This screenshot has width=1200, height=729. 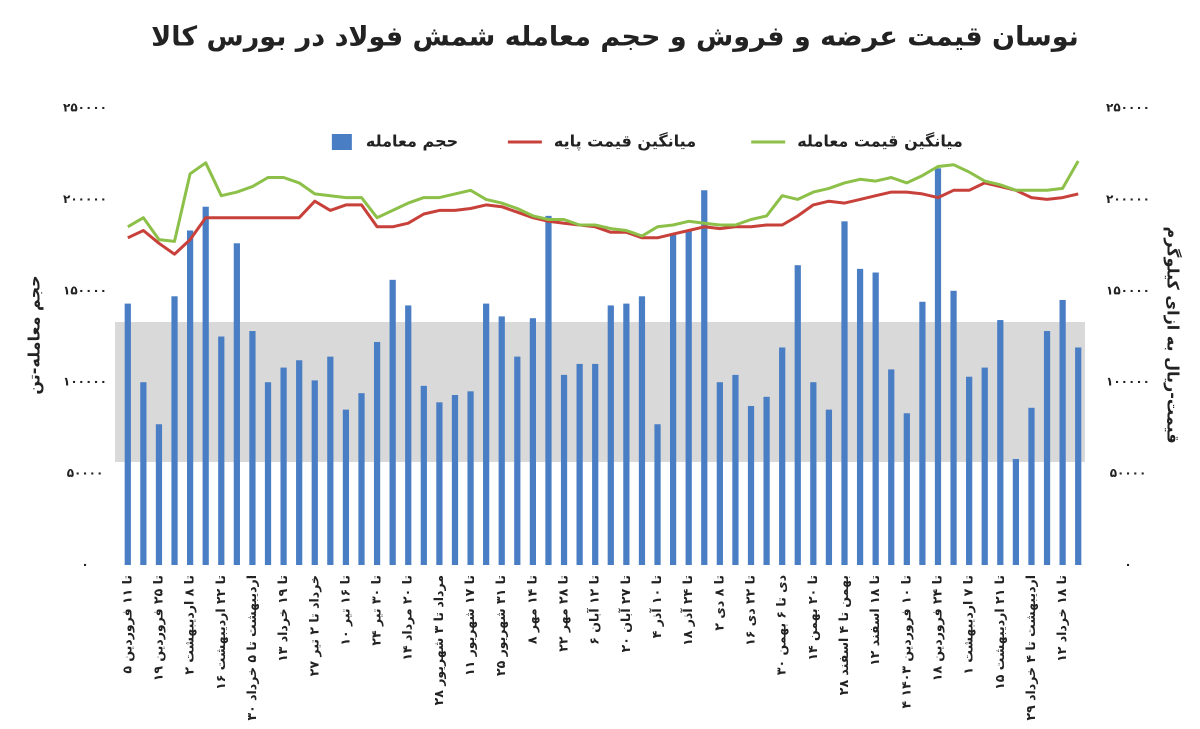 What do you see at coordinates (469, 625) in the screenshot?
I see `x-tick-label: ۱۱ تا ۱۷ شهریور` at bounding box center [469, 625].